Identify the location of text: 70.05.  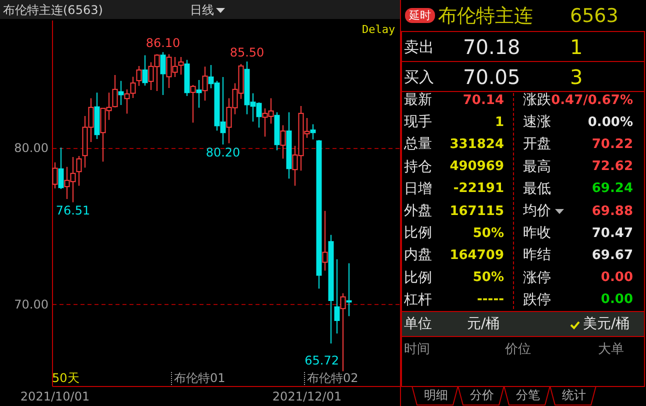
(491, 77).